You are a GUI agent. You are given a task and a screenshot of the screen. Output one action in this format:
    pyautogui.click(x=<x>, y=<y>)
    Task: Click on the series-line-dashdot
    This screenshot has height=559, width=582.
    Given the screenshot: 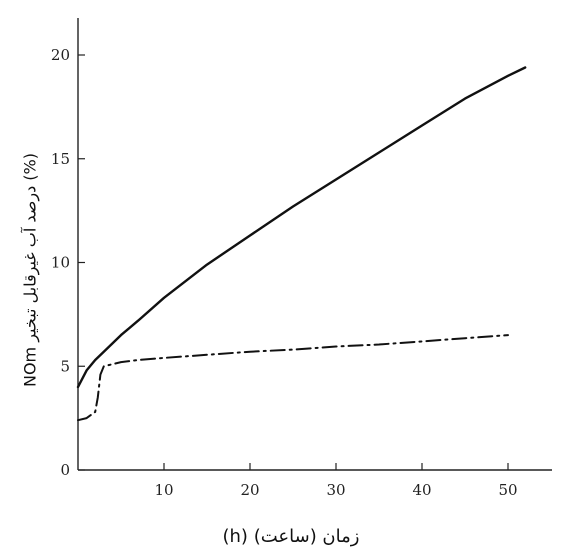 What is the action you would take?
    pyautogui.click(x=293, y=378)
    